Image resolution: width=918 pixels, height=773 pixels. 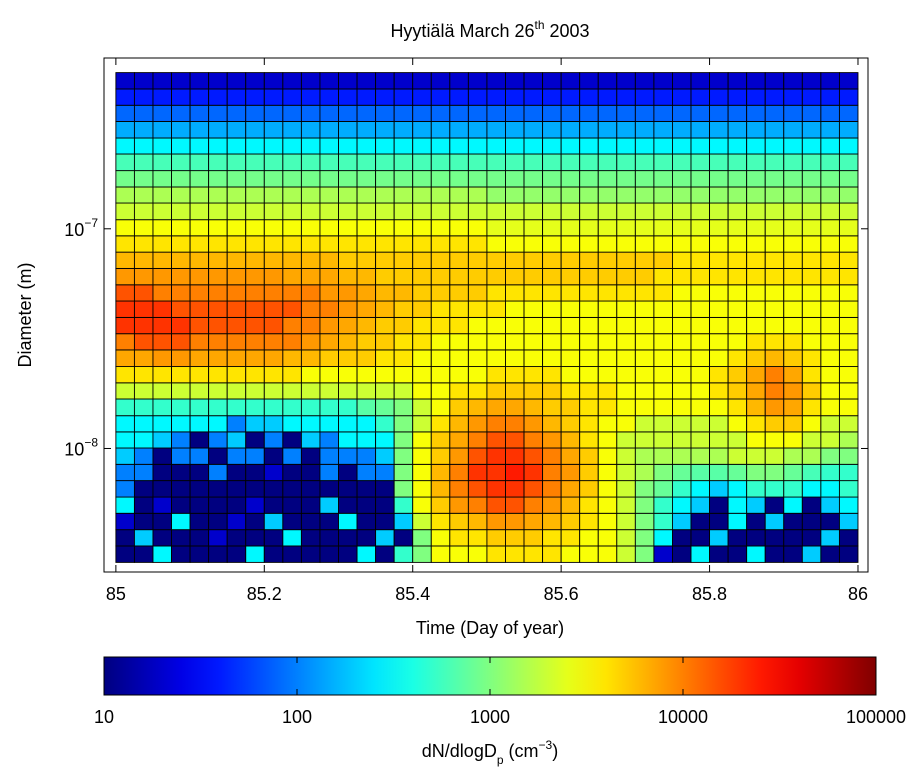 What do you see at coordinates (74, 449) in the screenshot?
I see `y-tick-label-base: 10` at bounding box center [74, 449].